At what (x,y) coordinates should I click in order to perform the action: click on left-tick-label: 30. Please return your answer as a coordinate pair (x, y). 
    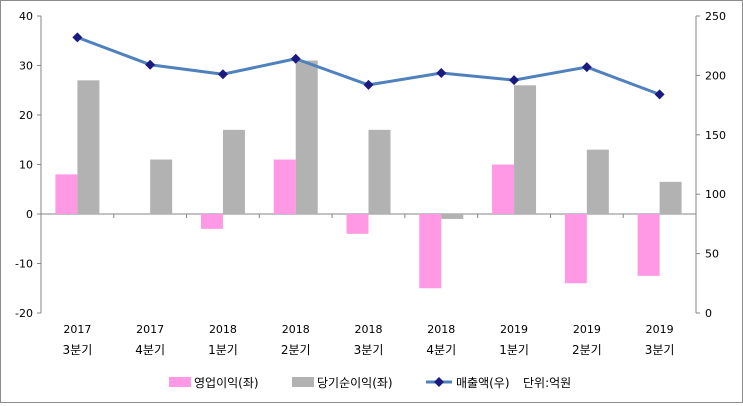
    Looking at the image, I should click on (26, 66).